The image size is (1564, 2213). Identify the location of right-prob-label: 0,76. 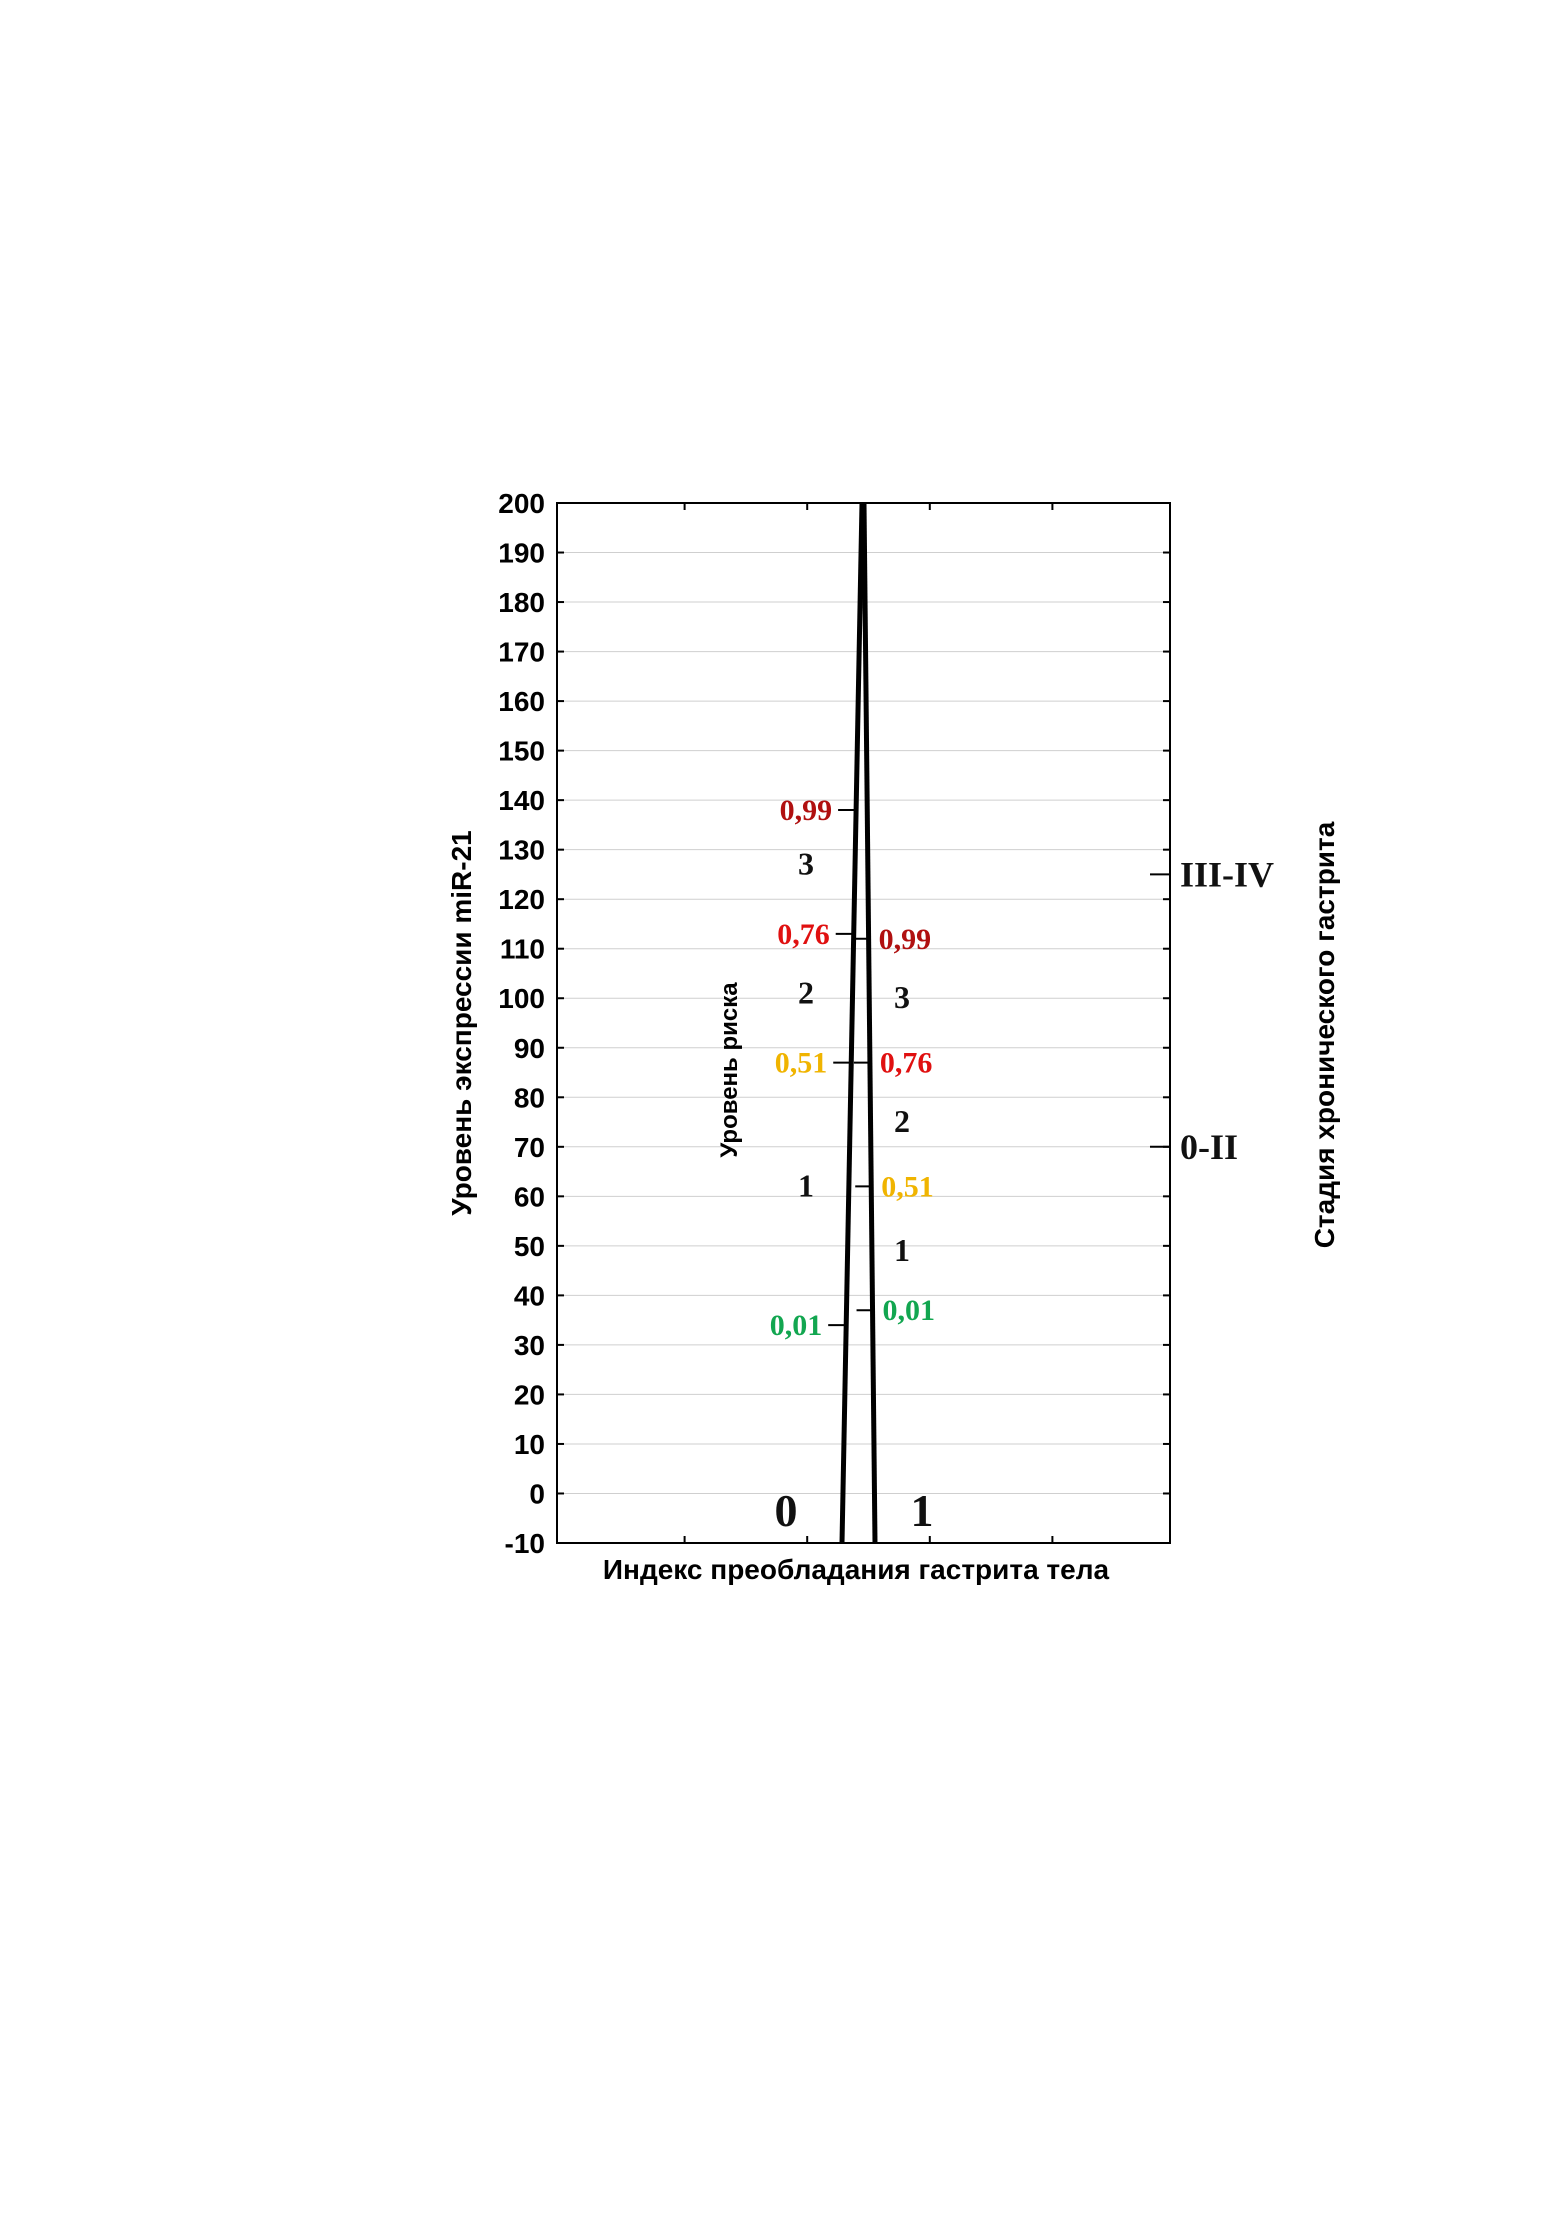
(906, 1063).